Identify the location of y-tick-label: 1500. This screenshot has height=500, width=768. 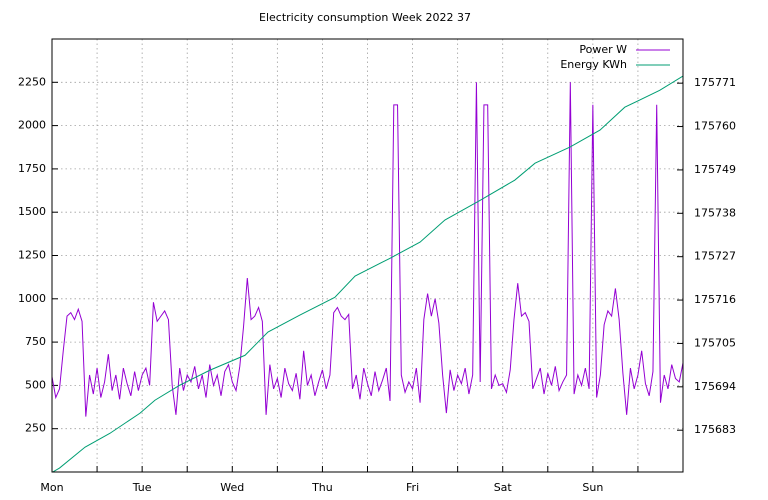
(32, 211).